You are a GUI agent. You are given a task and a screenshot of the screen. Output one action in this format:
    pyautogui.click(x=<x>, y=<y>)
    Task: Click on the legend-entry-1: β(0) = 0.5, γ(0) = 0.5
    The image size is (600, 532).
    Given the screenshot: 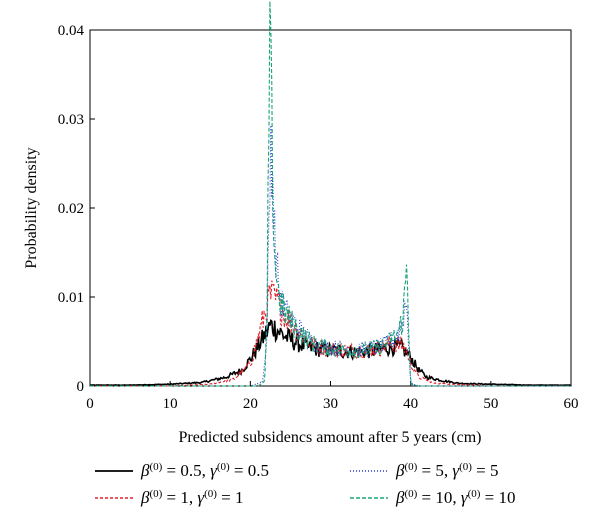 What is the action you would take?
    pyautogui.click(x=204, y=470)
    